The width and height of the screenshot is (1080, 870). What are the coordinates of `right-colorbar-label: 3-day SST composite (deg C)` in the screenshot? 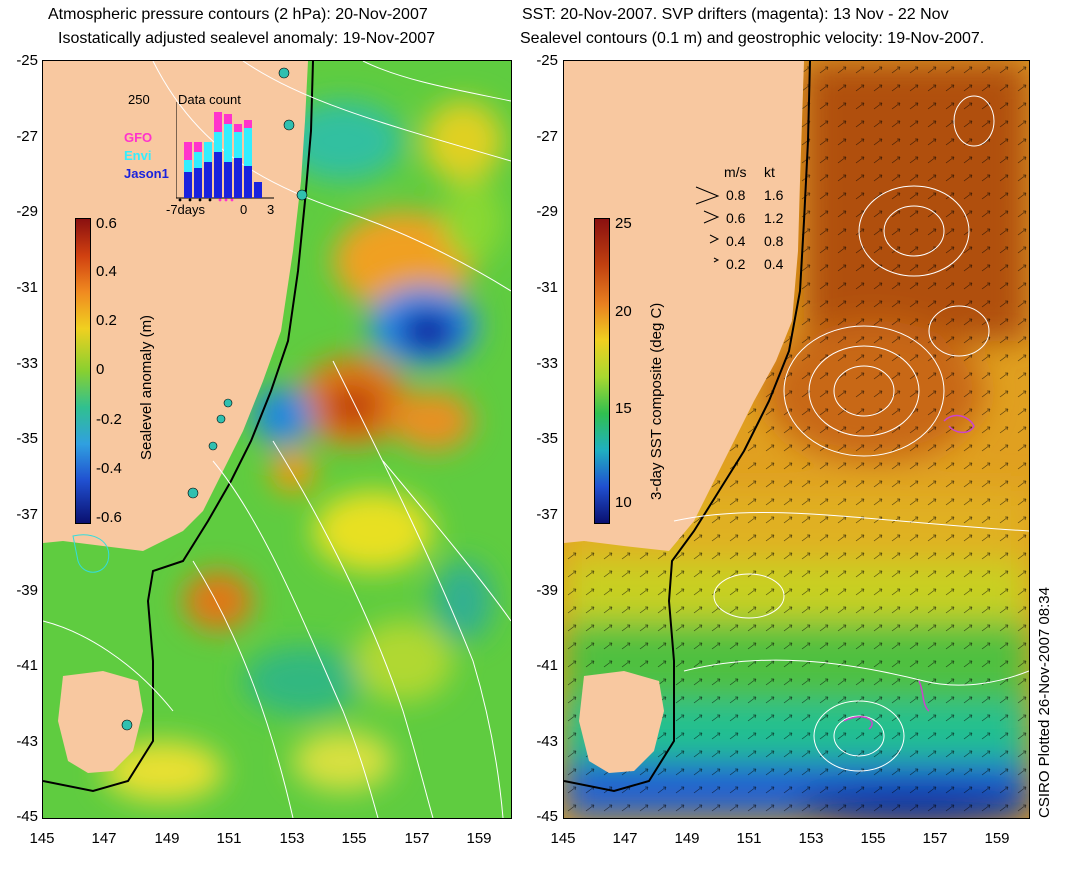 It's located at (656, 401).